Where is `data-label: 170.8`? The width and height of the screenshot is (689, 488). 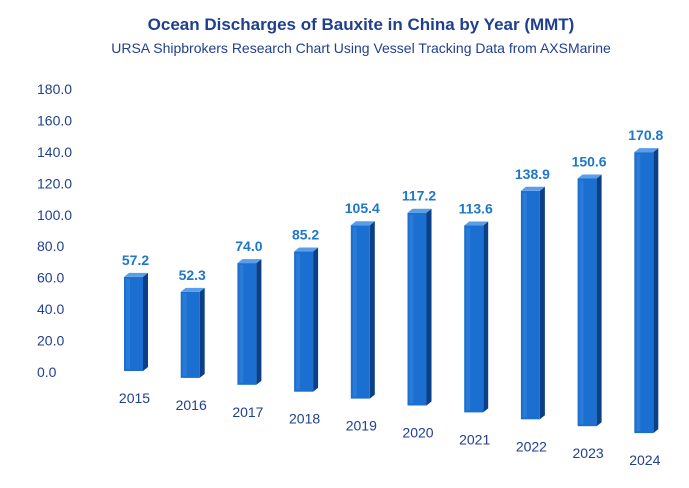 data-label: 170.8 is located at coordinates (645, 135).